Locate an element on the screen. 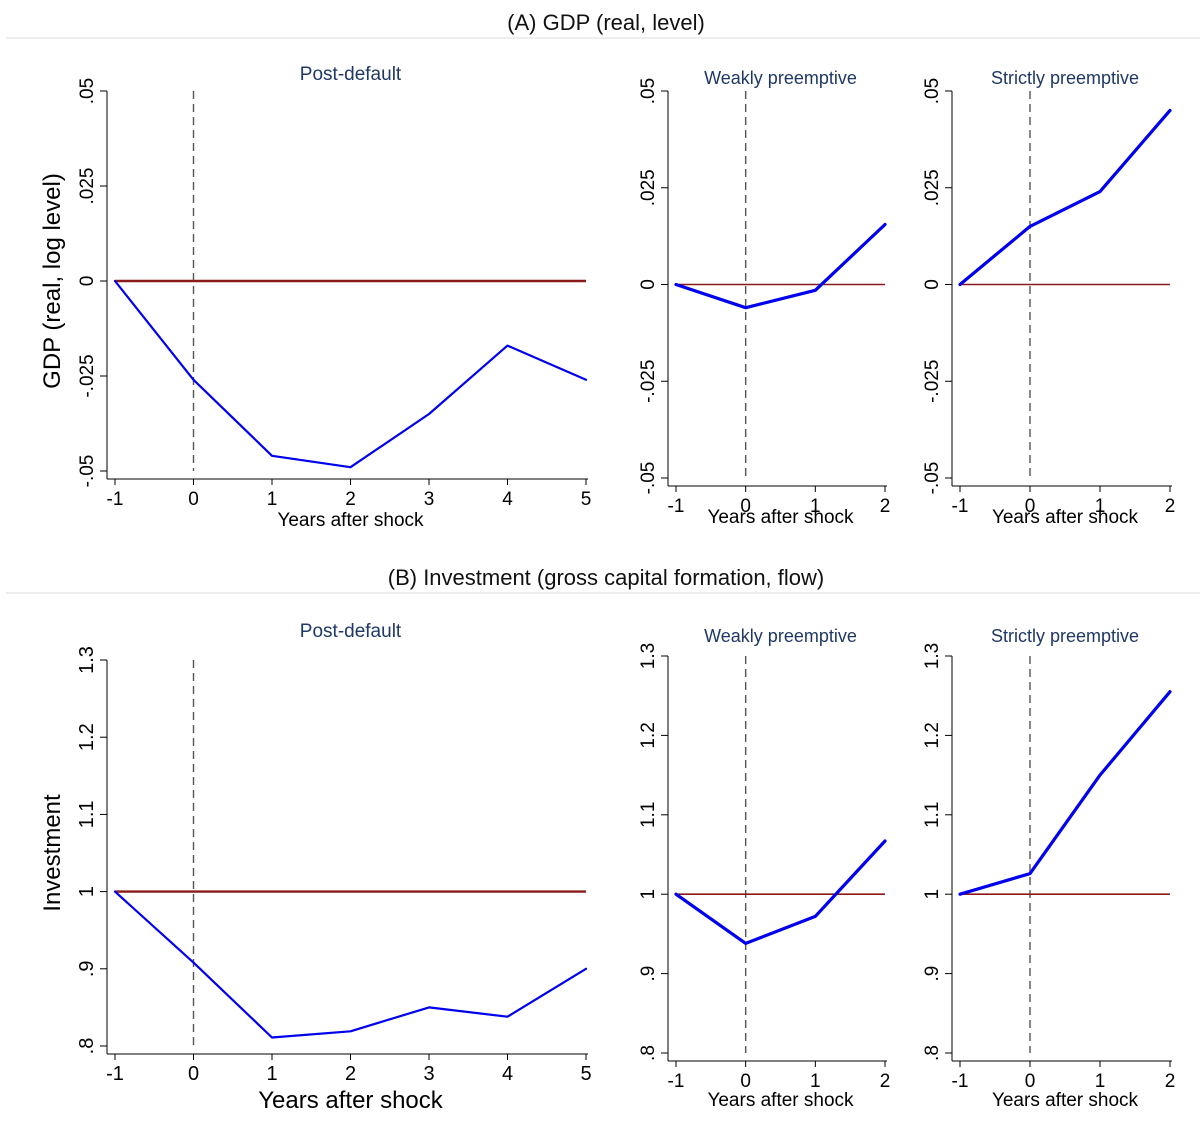  chart-4-series-line is located at coordinates (780, 892).